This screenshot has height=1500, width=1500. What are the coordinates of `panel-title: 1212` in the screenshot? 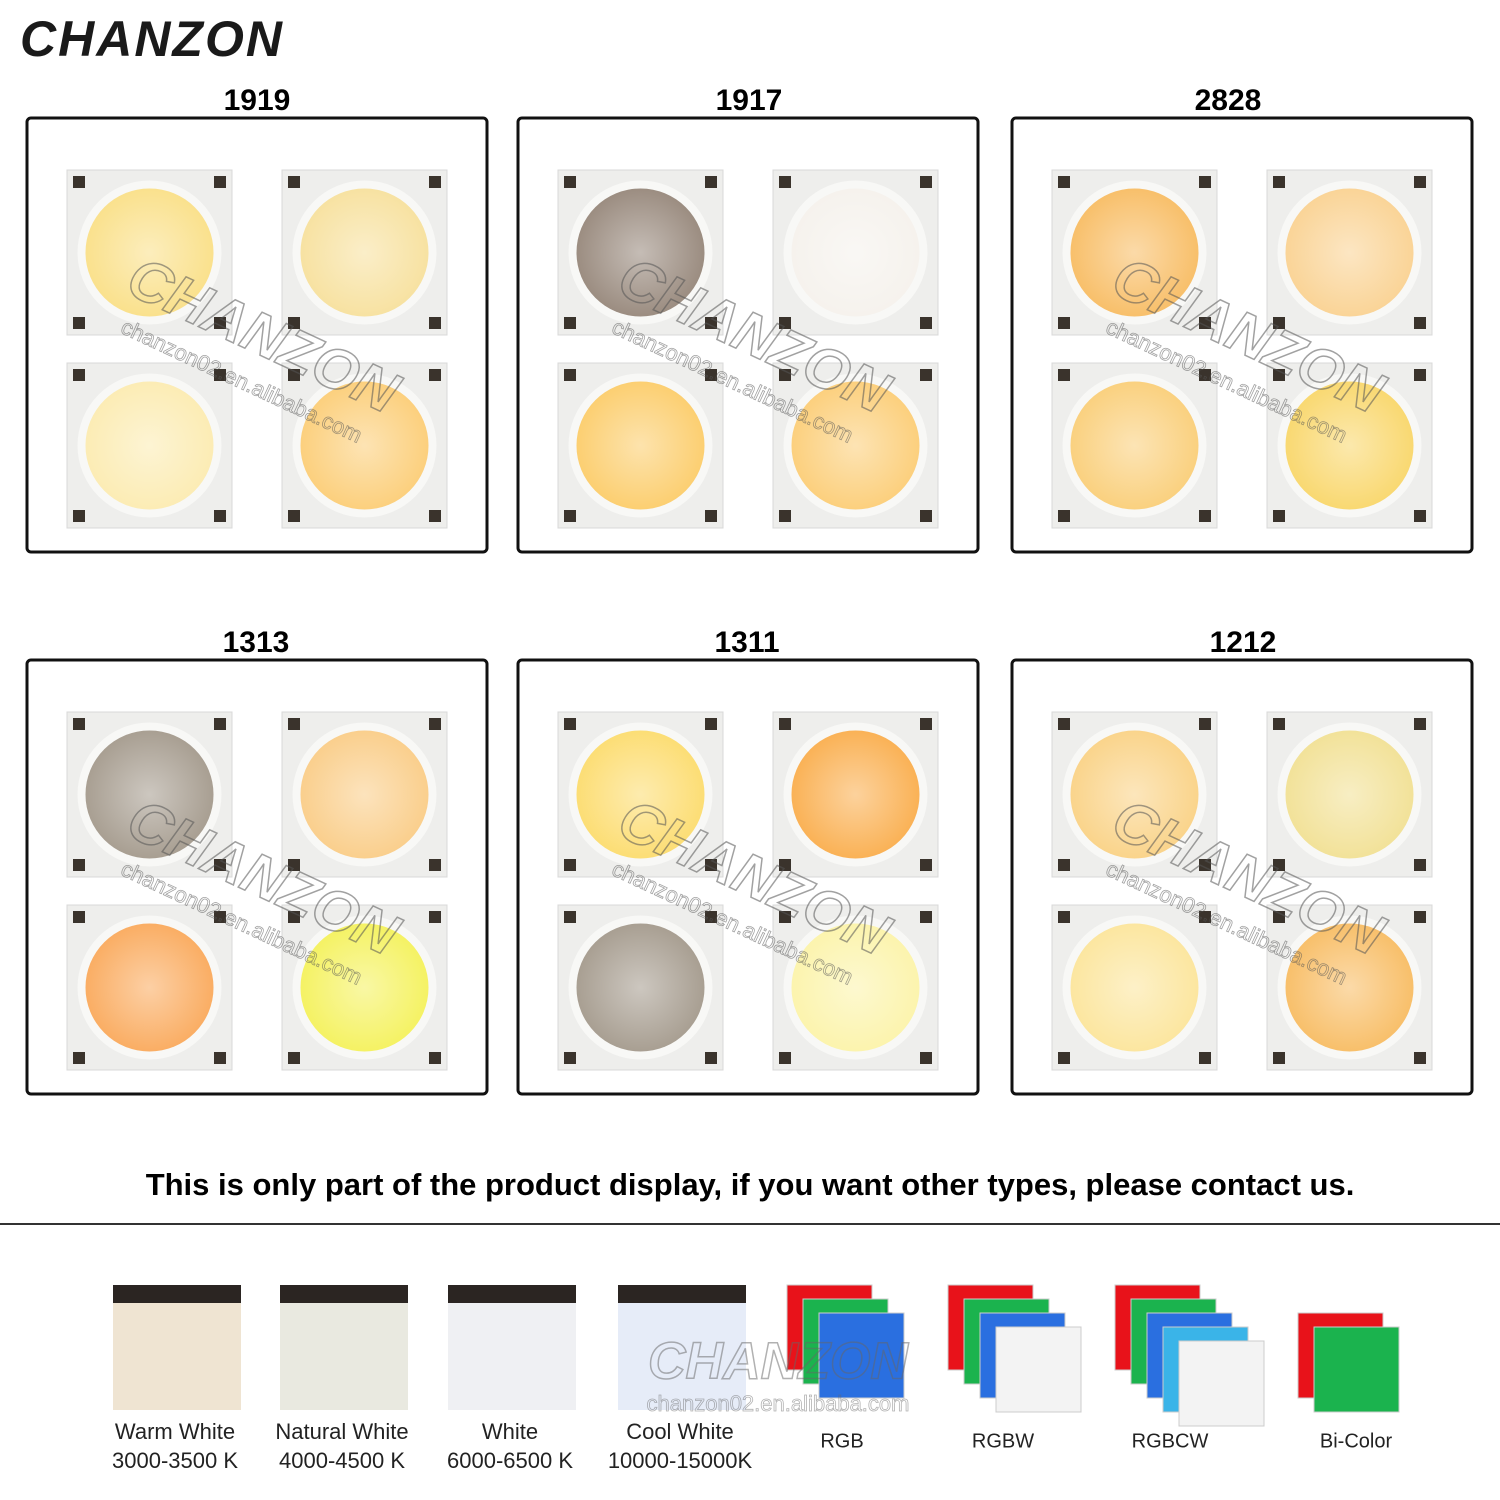 It's located at (1243, 642).